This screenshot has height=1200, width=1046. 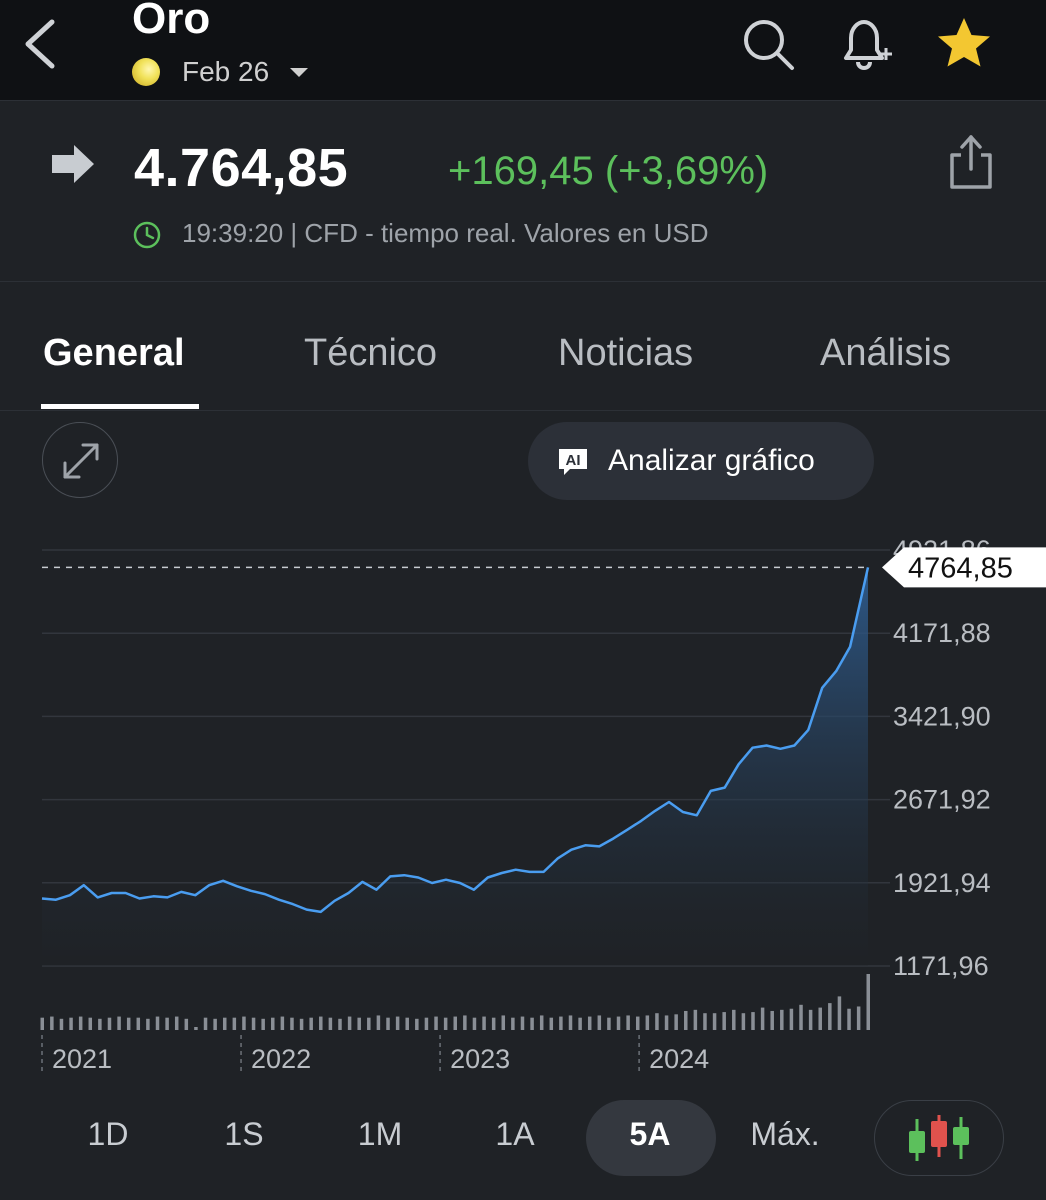 I want to click on last-price-tag, so click(x=964, y=567).